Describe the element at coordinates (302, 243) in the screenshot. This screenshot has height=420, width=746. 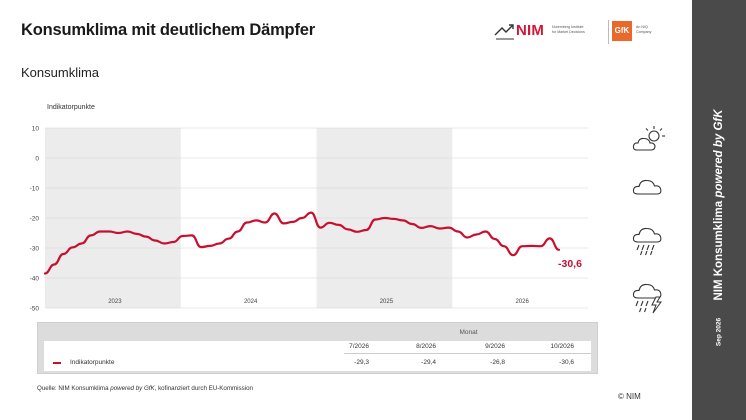
I see `series-line` at that location.